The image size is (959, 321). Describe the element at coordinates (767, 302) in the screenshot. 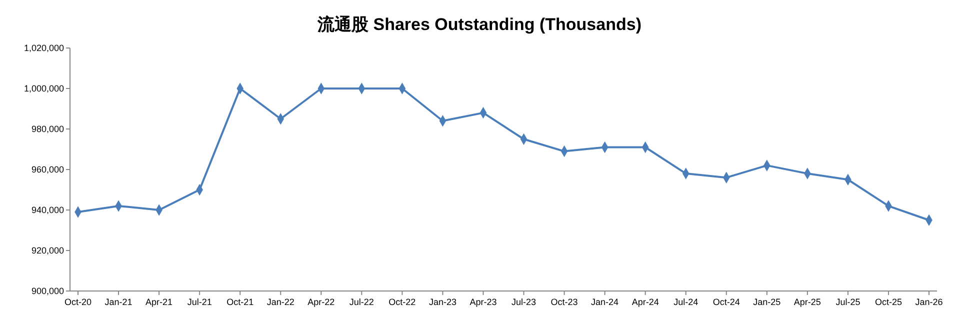

I see `x-tick-label: Jan-25` at that location.